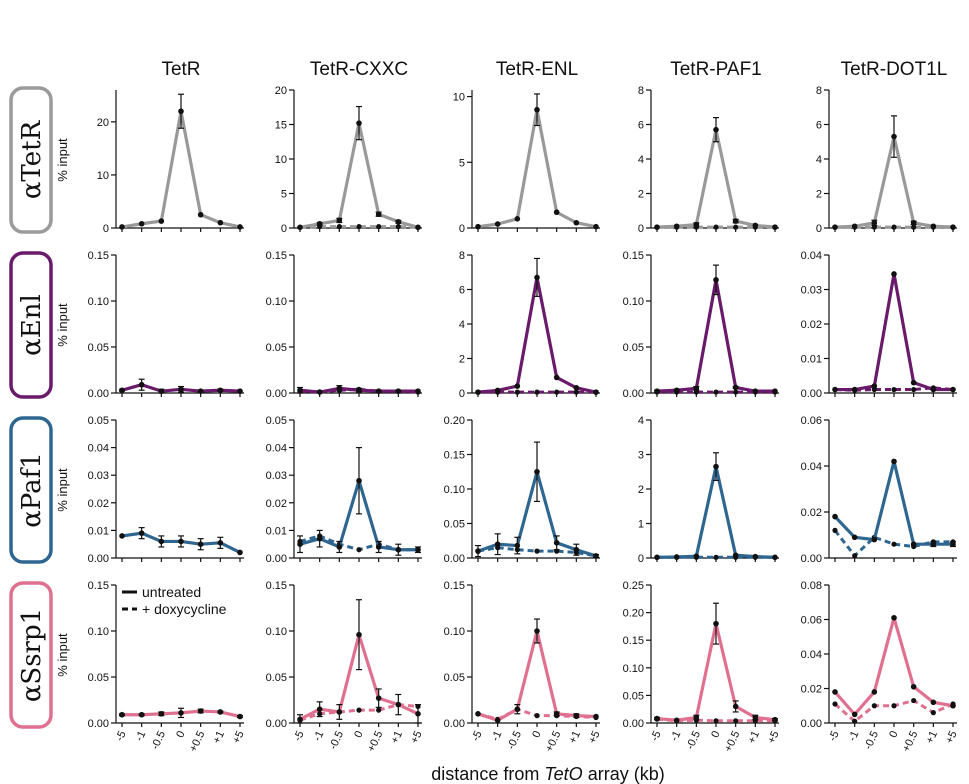 Image resolution: width=969 pixels, height=784 pixels. I want to click on y-tick-label: 5, so click(462, 163).